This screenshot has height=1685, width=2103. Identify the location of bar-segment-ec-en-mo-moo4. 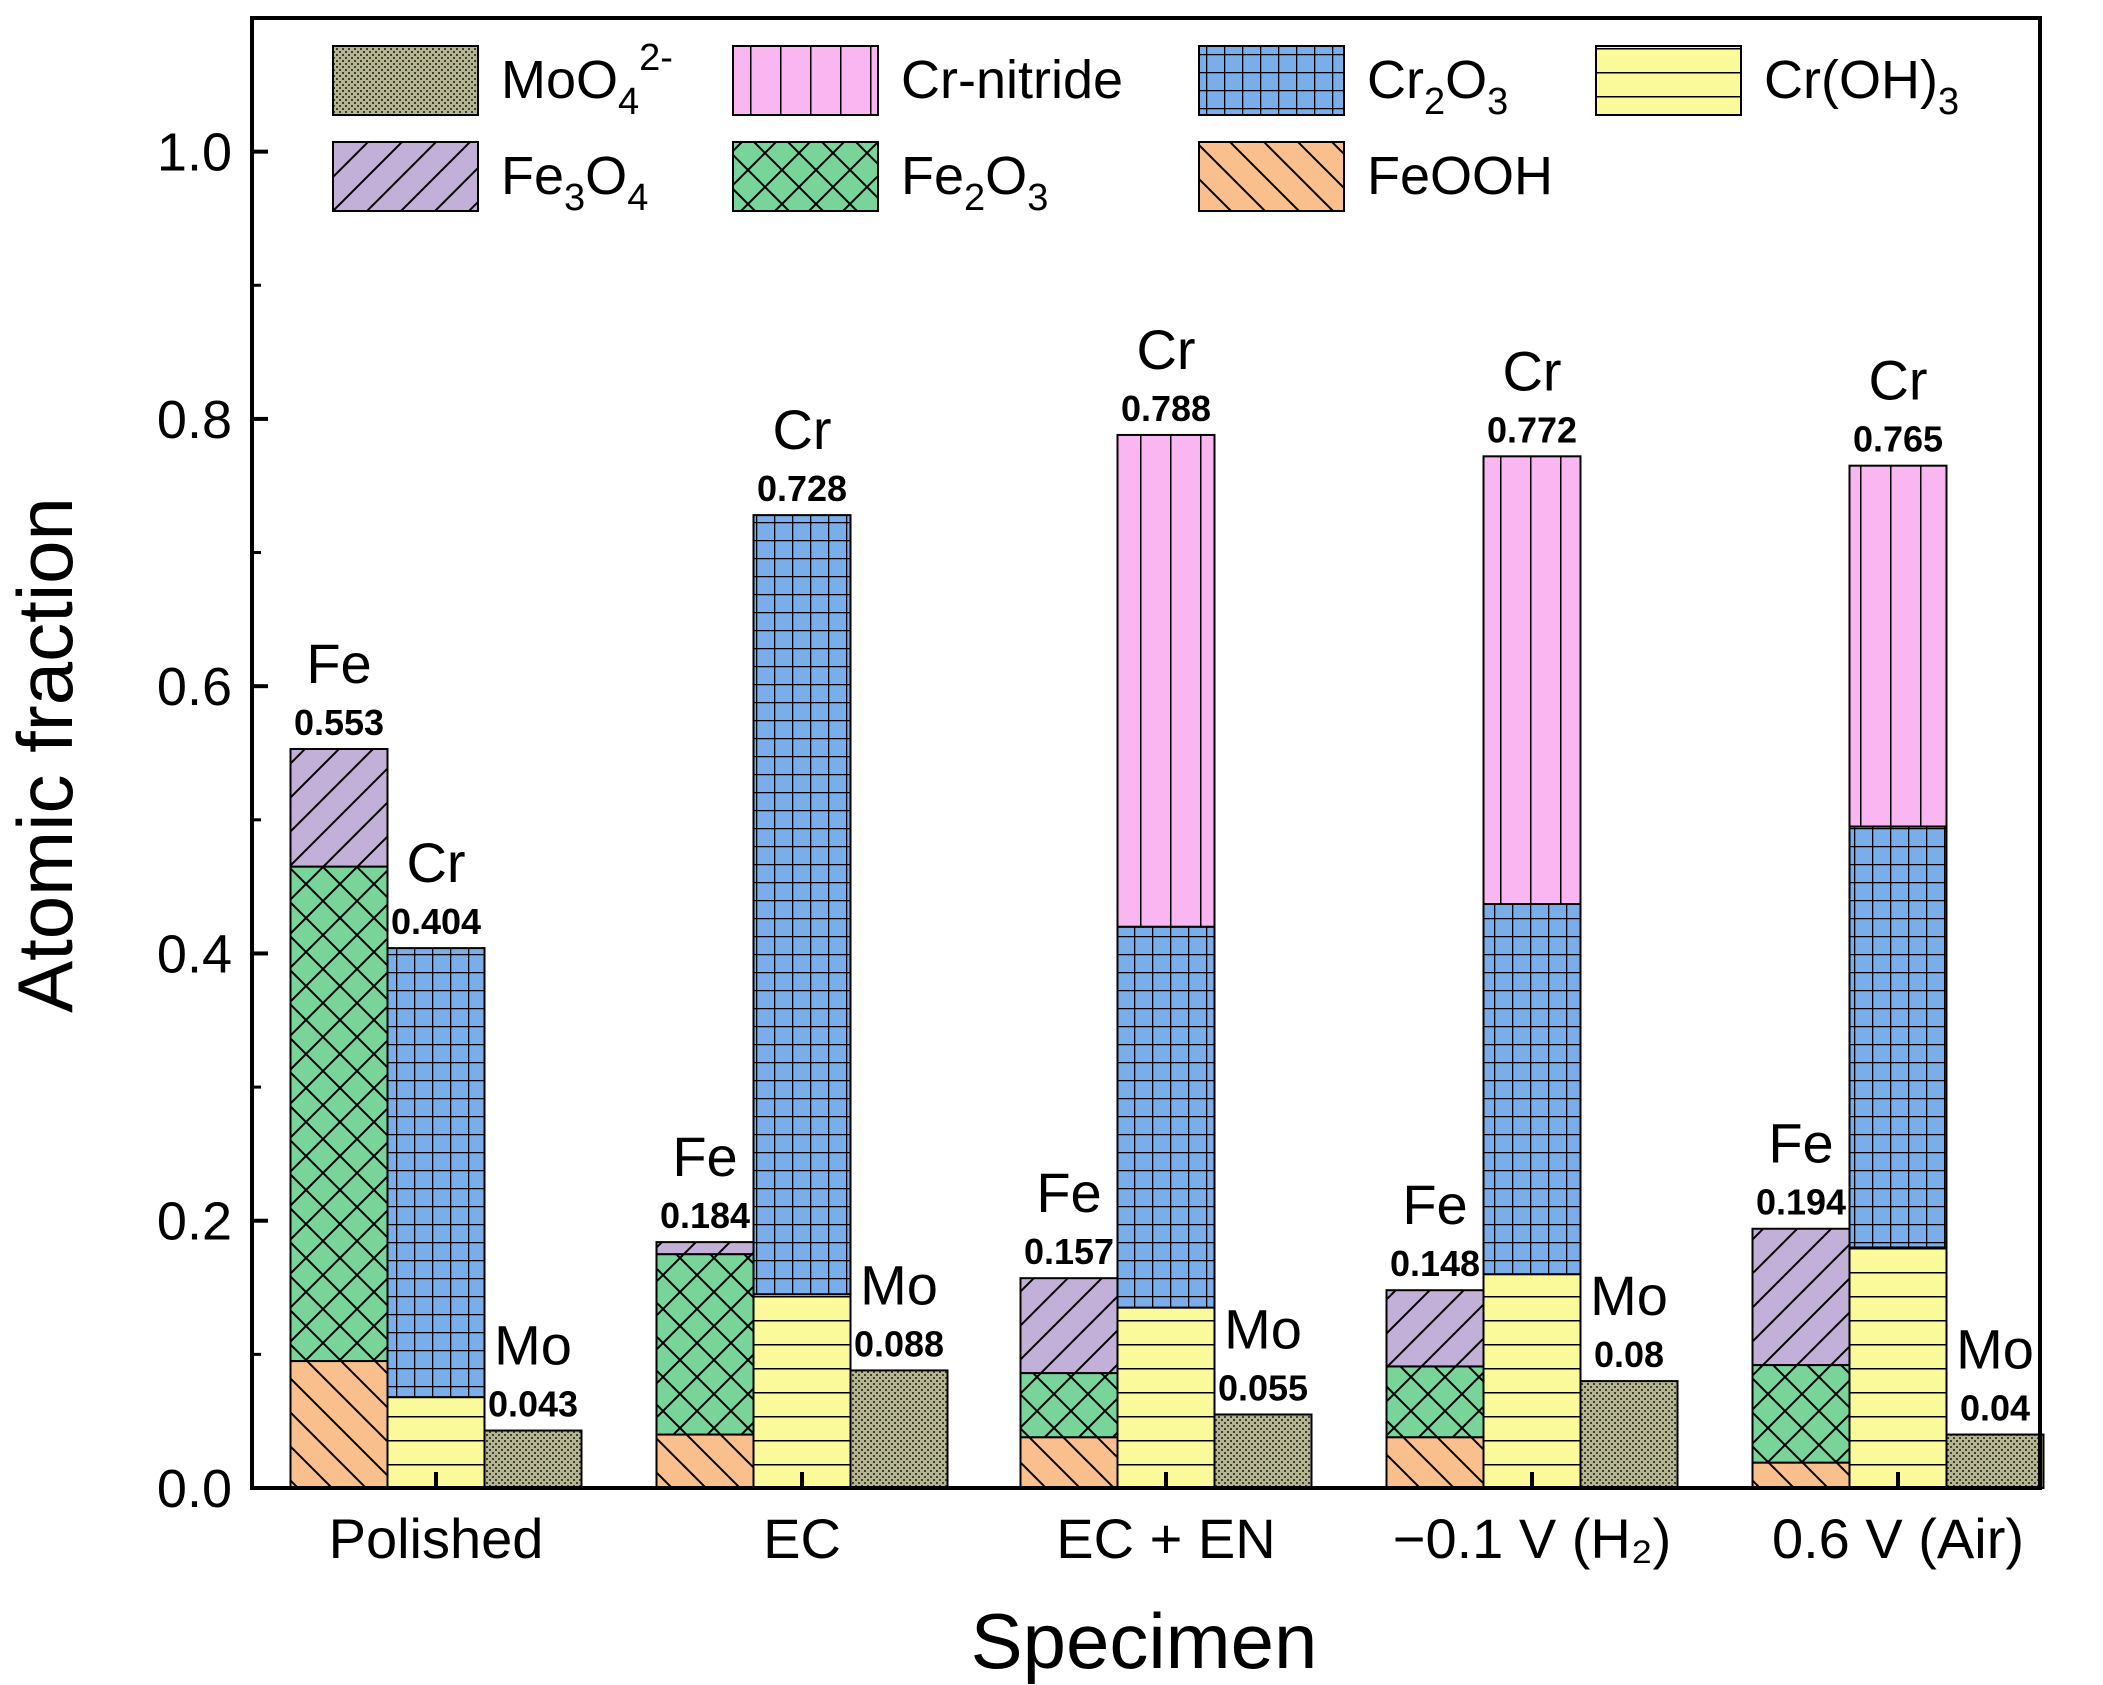
(1263, 1451).